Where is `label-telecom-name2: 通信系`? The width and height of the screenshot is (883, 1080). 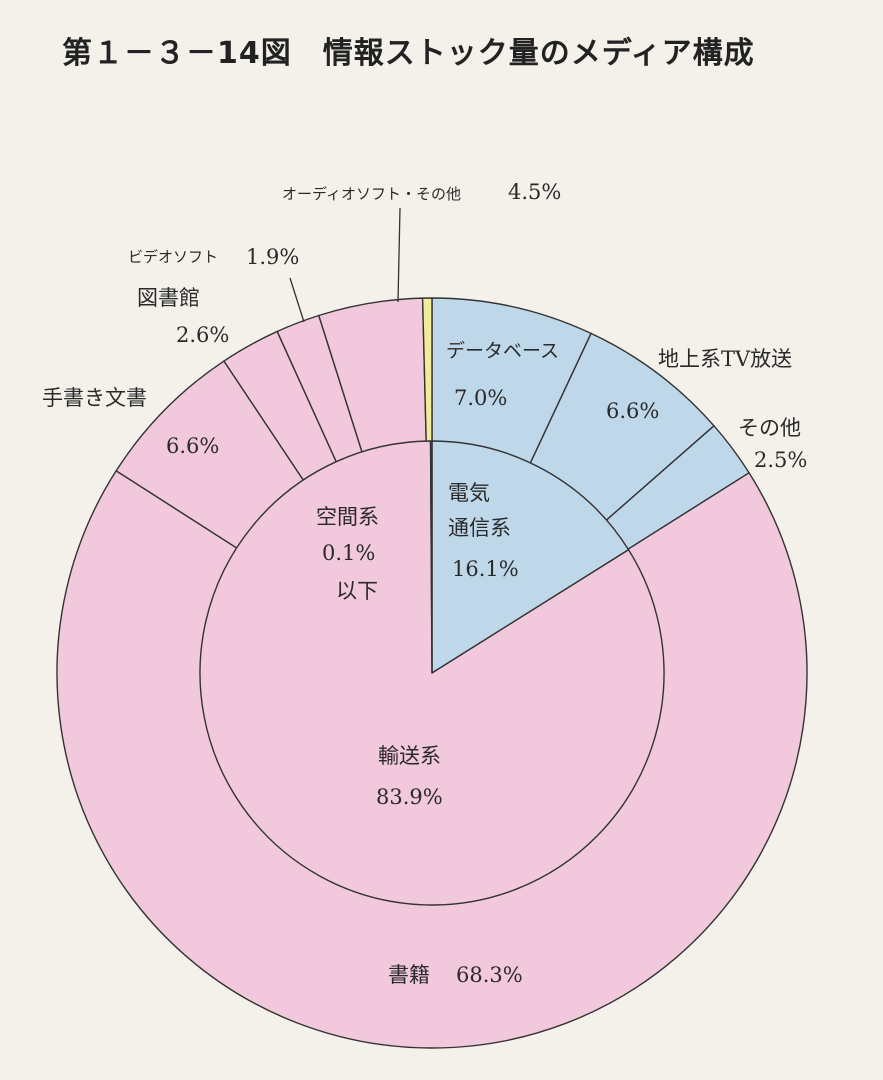
label-telecom-name2: 通信系 is located at coordinates (479, 528).